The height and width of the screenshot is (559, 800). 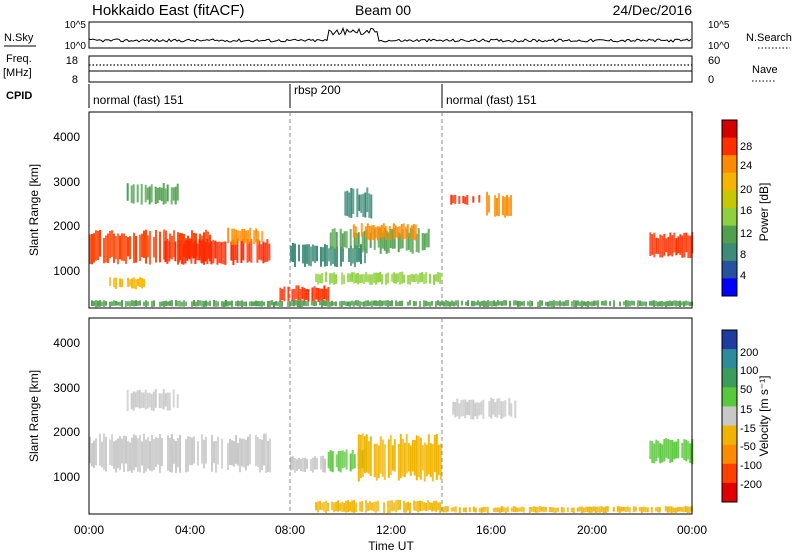 What do you see at coordinates (719, 25) in the screenshot?
I see `nsky-right-tick-top: 10^5` at bounding box center [719, 25].